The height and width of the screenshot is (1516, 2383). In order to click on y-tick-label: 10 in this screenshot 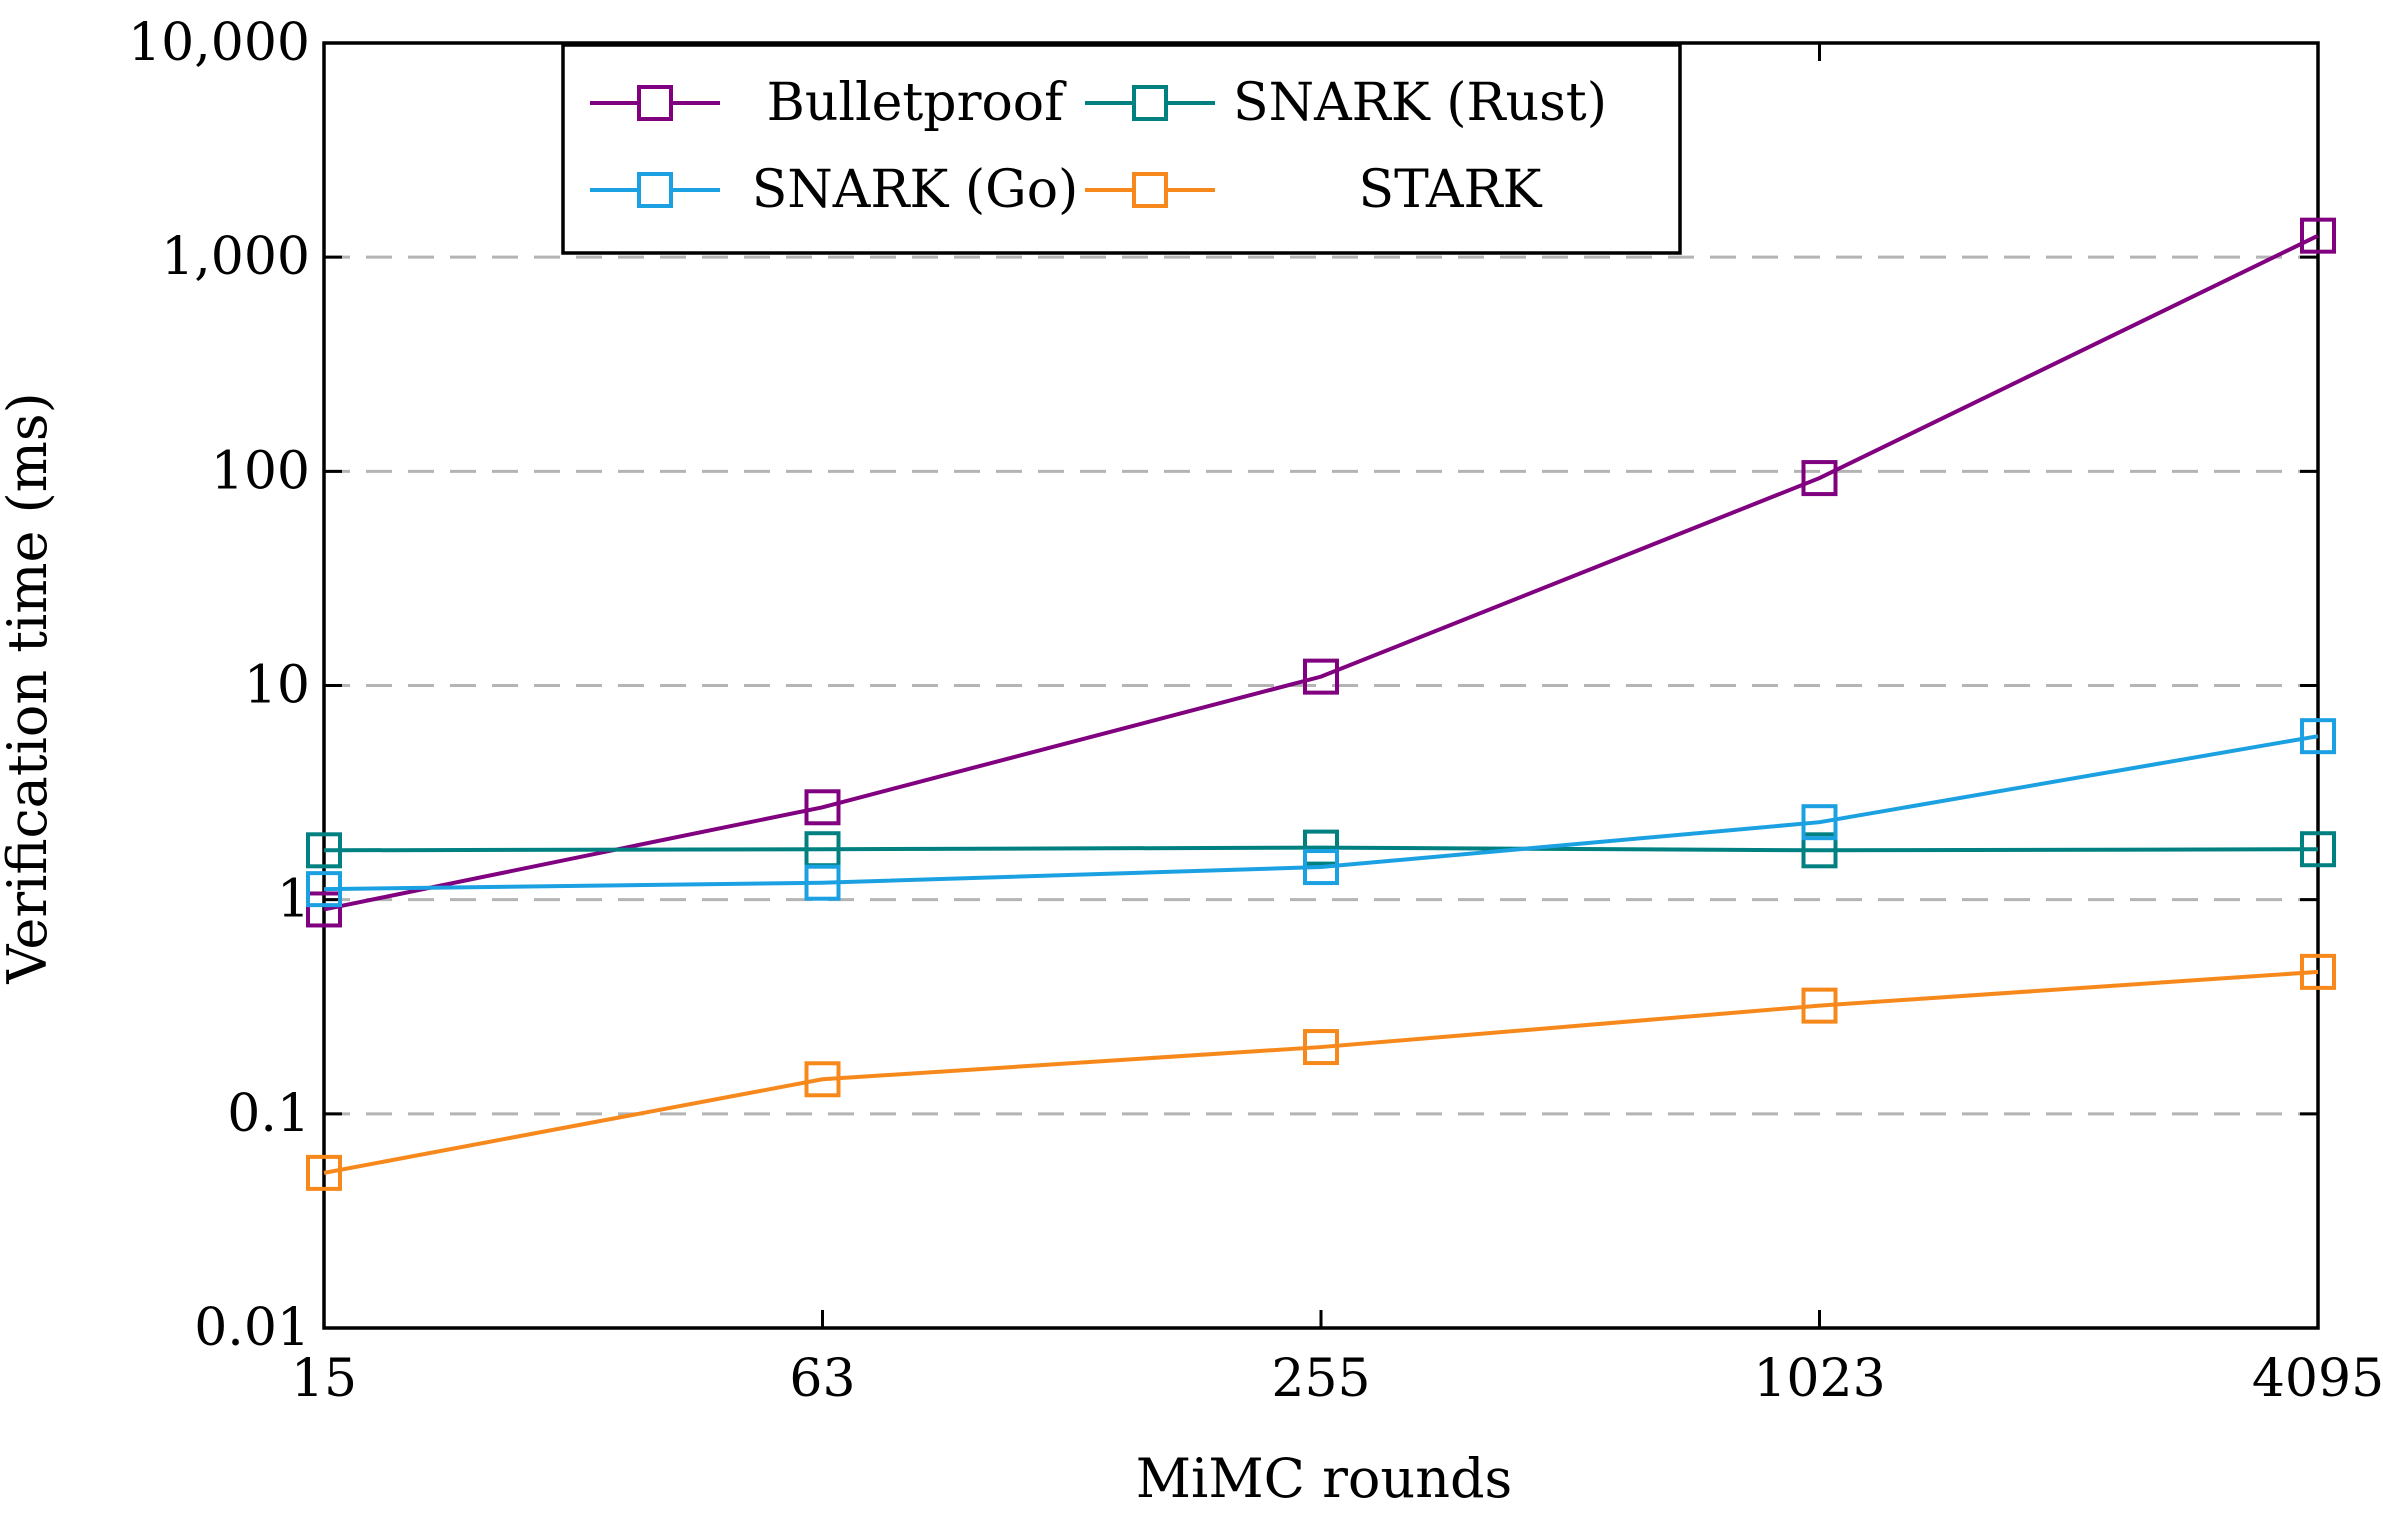, I will do `click(277, 686)`.